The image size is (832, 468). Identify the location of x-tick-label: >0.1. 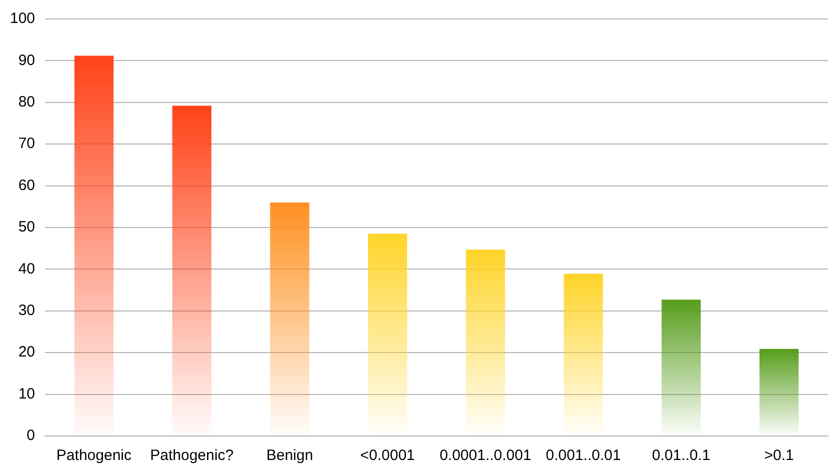
(779, 455).